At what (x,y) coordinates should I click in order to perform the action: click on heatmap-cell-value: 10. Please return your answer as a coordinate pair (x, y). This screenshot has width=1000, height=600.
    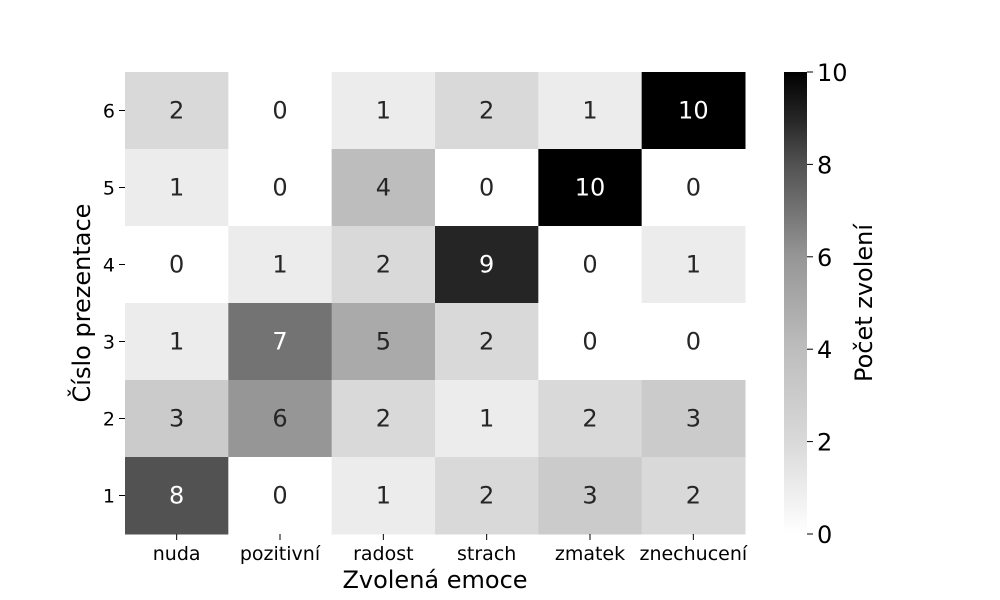
    Looking at the image, I should click on (590, 188).